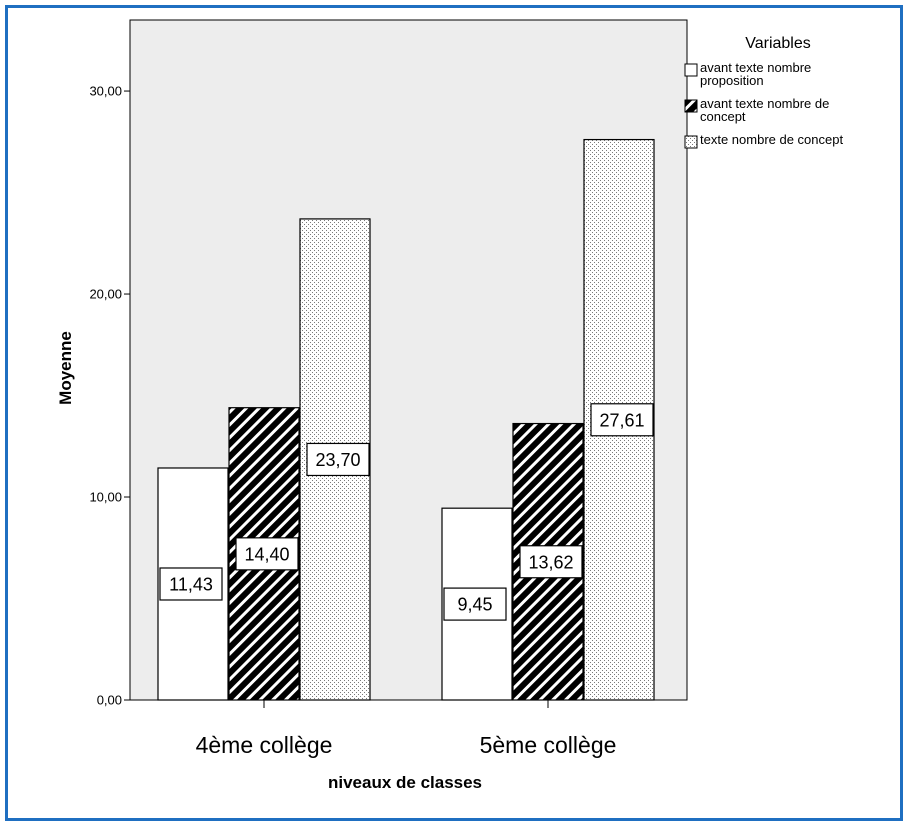  What do you see at coordinates (405, 782) in the screenshot?
I see `x-axis-title: niveaux de classes` at bounding box center [405, 782].